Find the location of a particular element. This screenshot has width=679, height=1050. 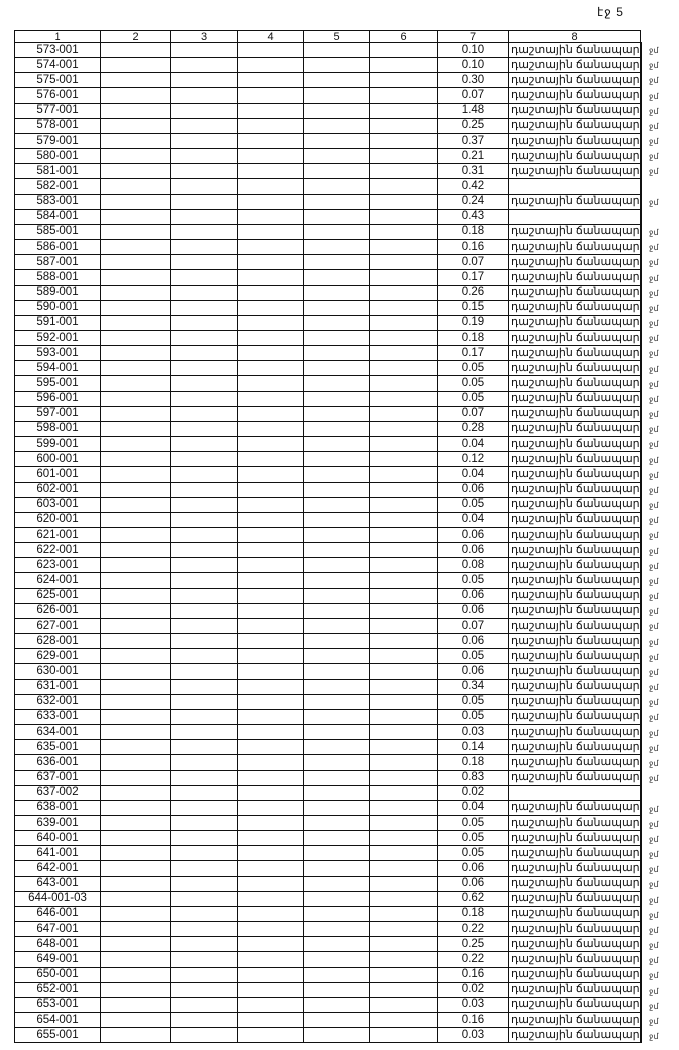

parcel-id-cell: 592-001 is located at coordinates (57, 338).